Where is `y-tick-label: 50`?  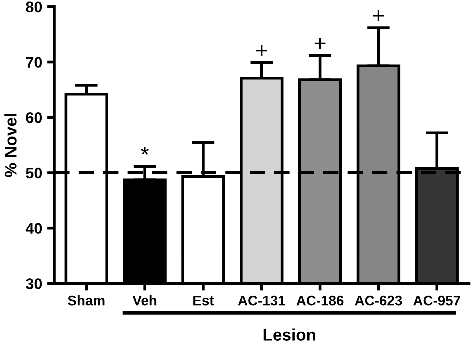
y-tick-label: 50 is located at coordinates (34, 173).